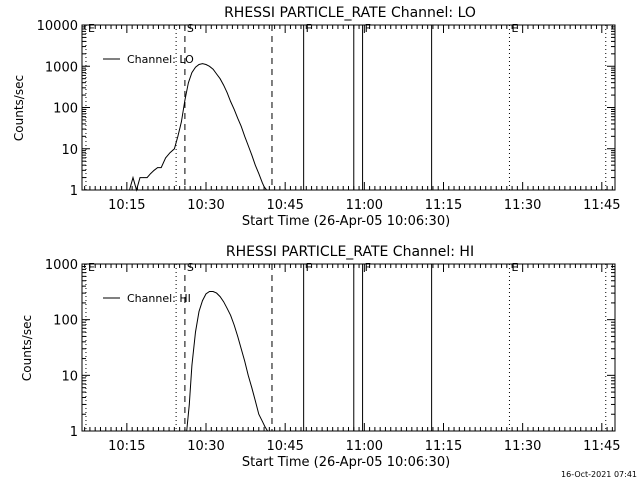 The image size is (640, 480). Describe the element at coordinates (159, 298) in the screenshot. I see `legend-label: Channel: HI` at that location.